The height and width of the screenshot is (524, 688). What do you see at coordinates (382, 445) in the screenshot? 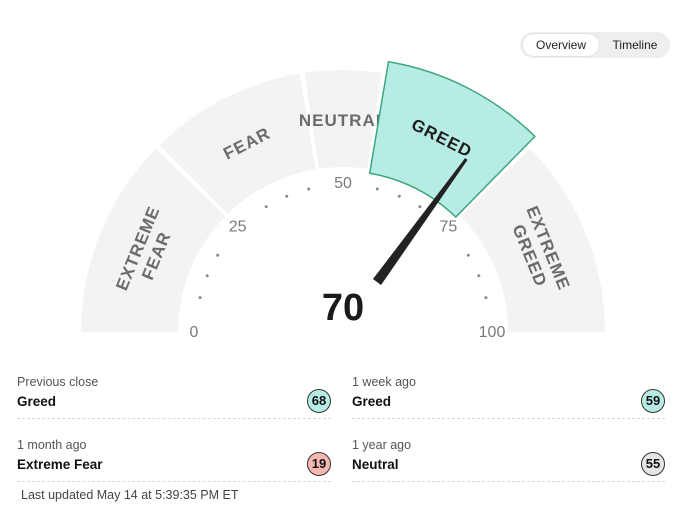
I see `history-label: 1 year ago` at bounding box center [382, 445].